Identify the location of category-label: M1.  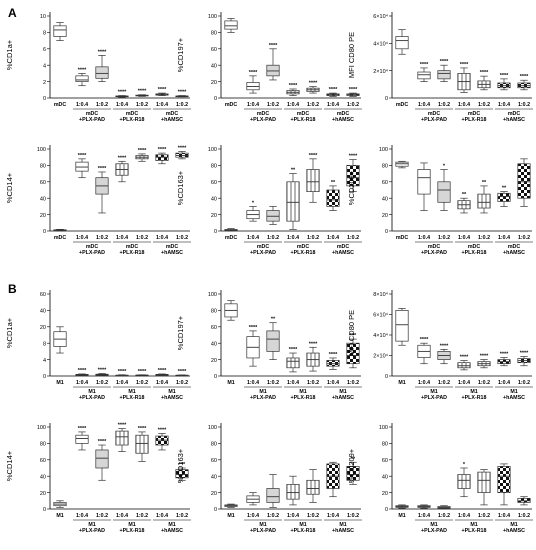
(401, 516).